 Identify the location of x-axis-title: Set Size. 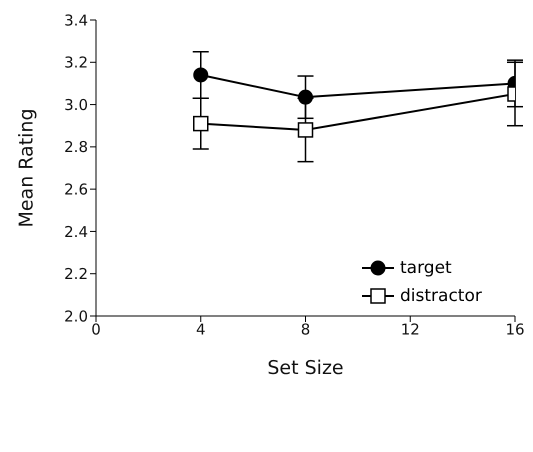
(305, 368).